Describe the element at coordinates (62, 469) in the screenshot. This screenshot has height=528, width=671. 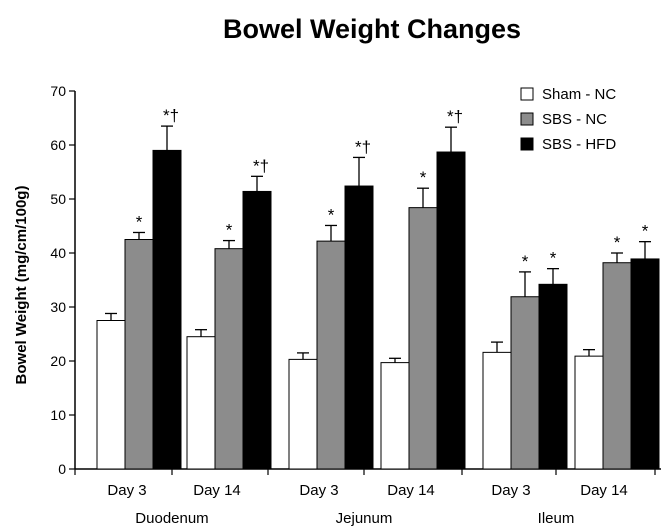
I see `y-tick-label: 0` at that location.